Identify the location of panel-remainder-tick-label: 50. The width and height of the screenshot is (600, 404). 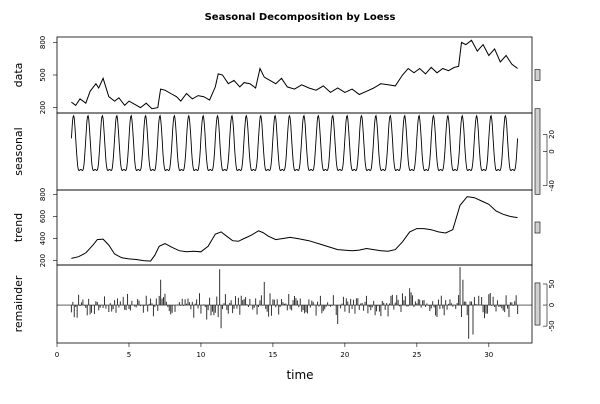
(552, 284).